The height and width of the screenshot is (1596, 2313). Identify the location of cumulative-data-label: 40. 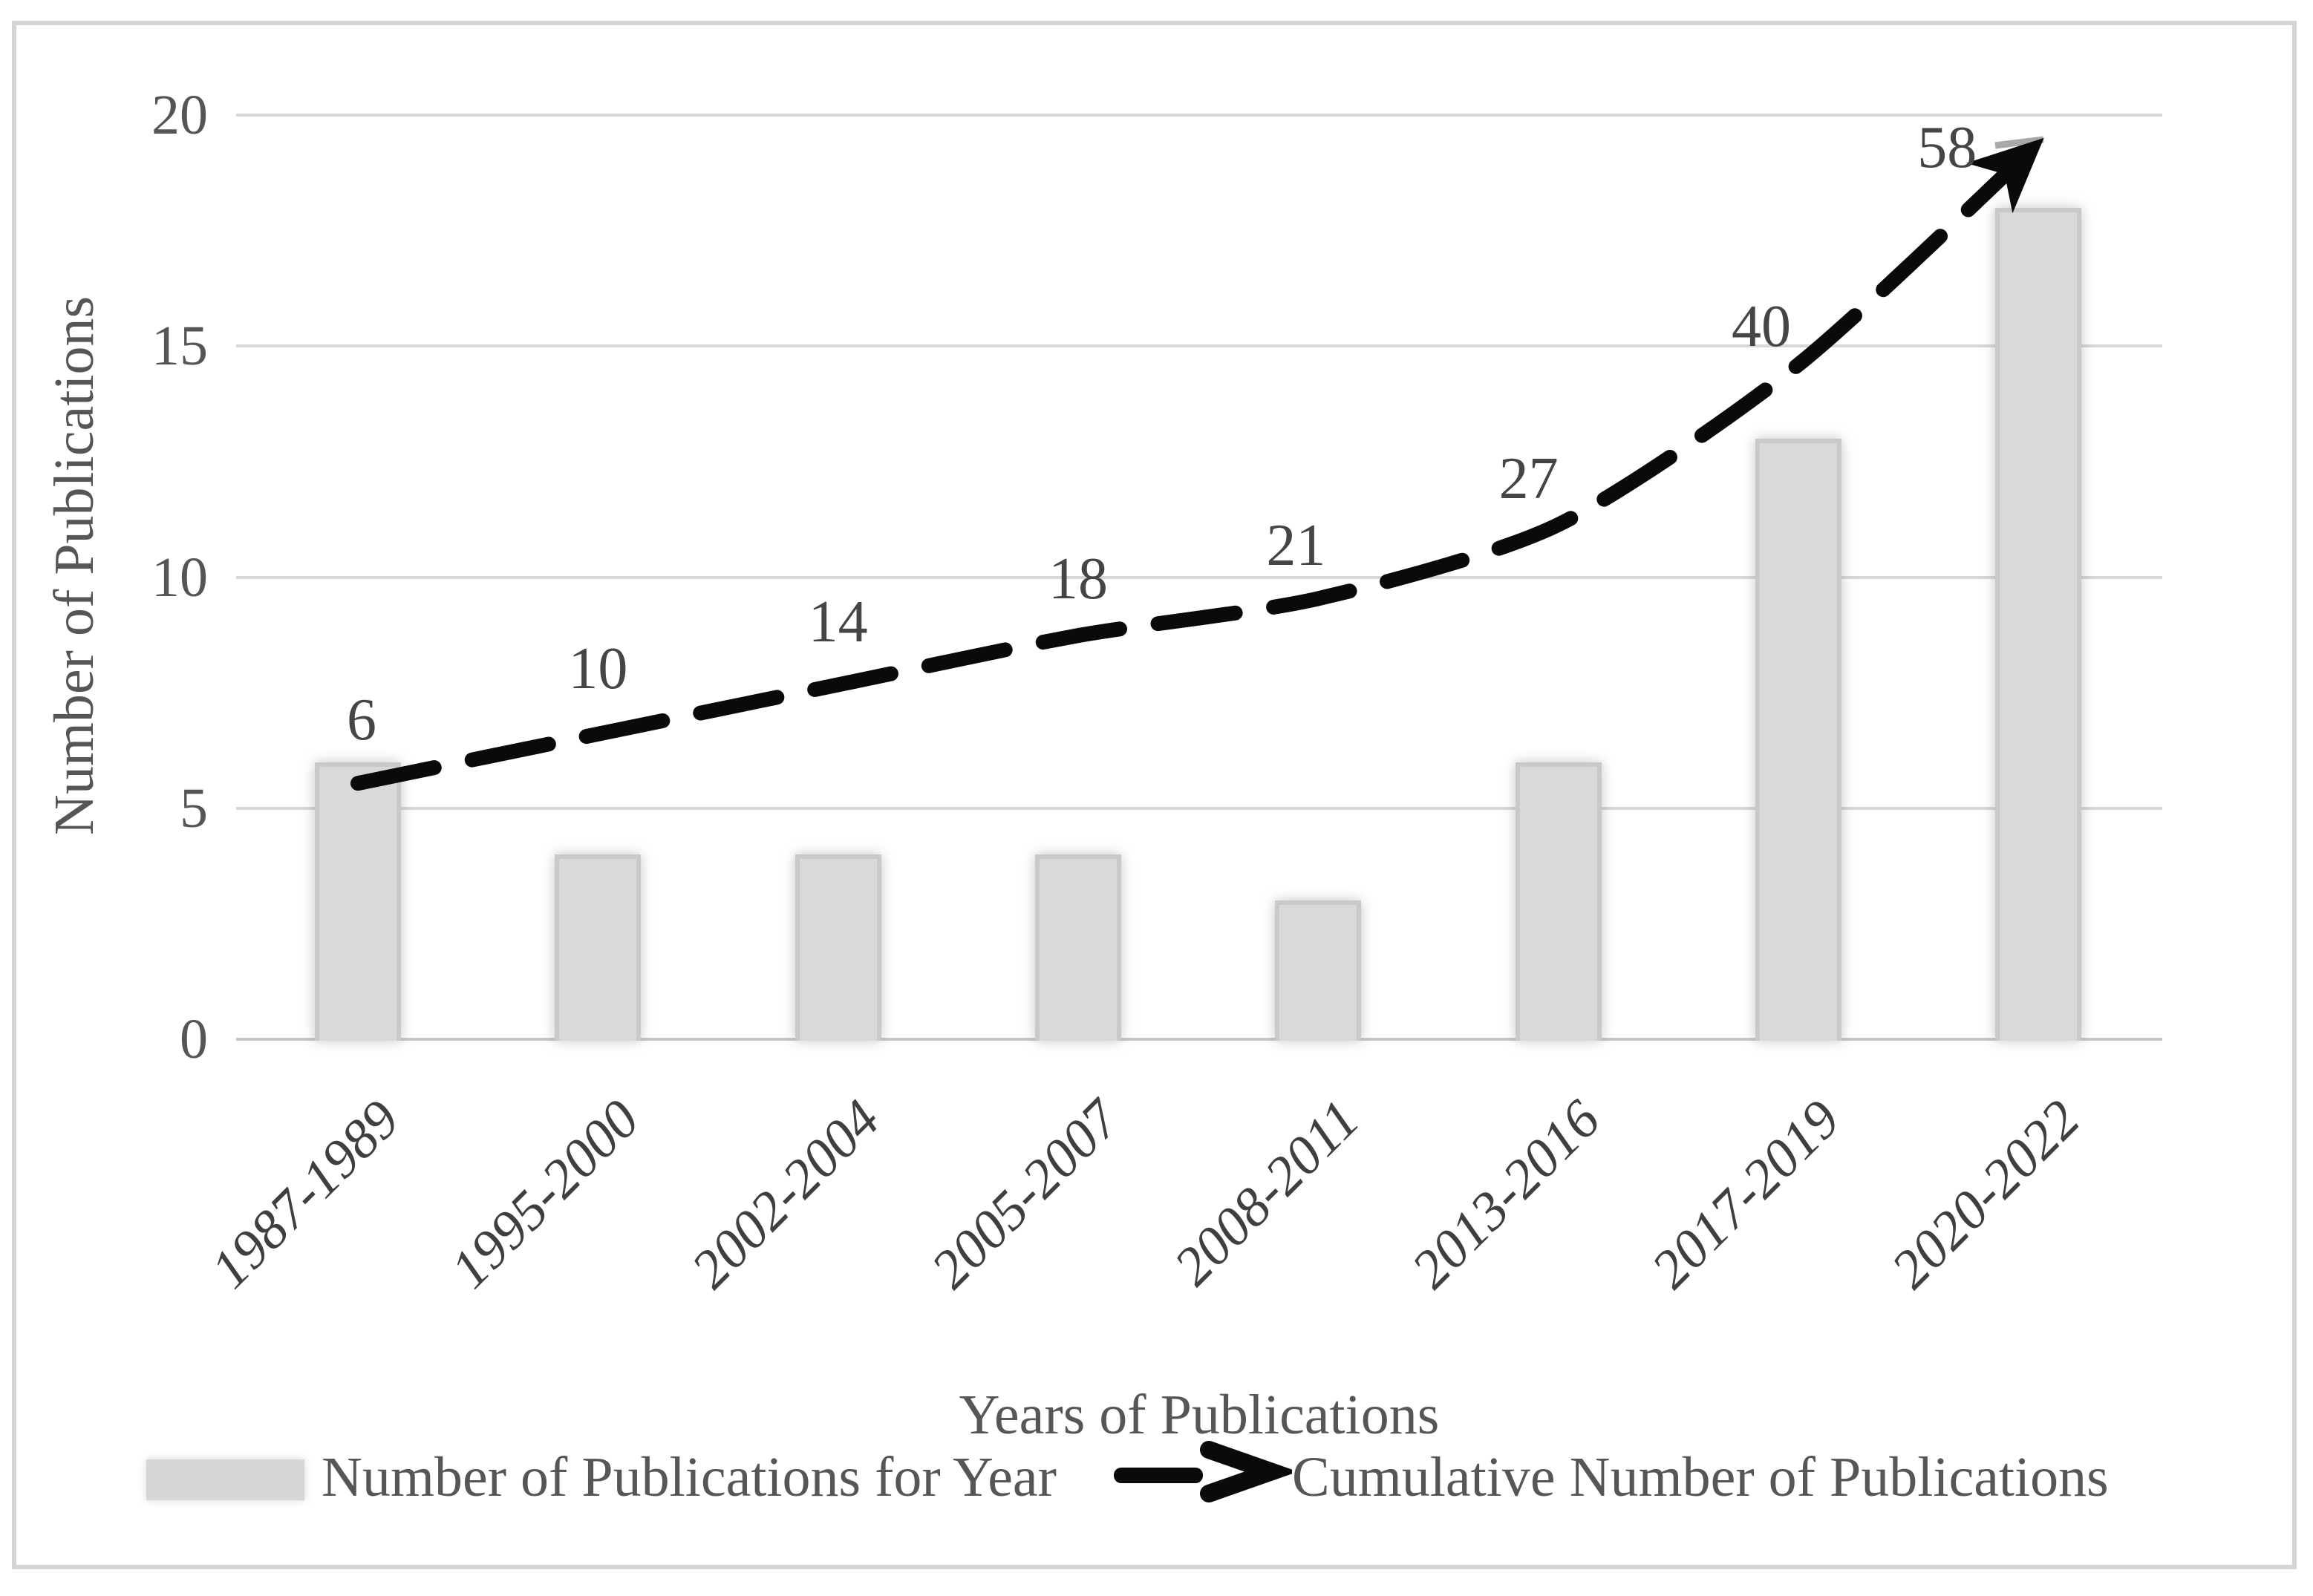
(1761, 327).